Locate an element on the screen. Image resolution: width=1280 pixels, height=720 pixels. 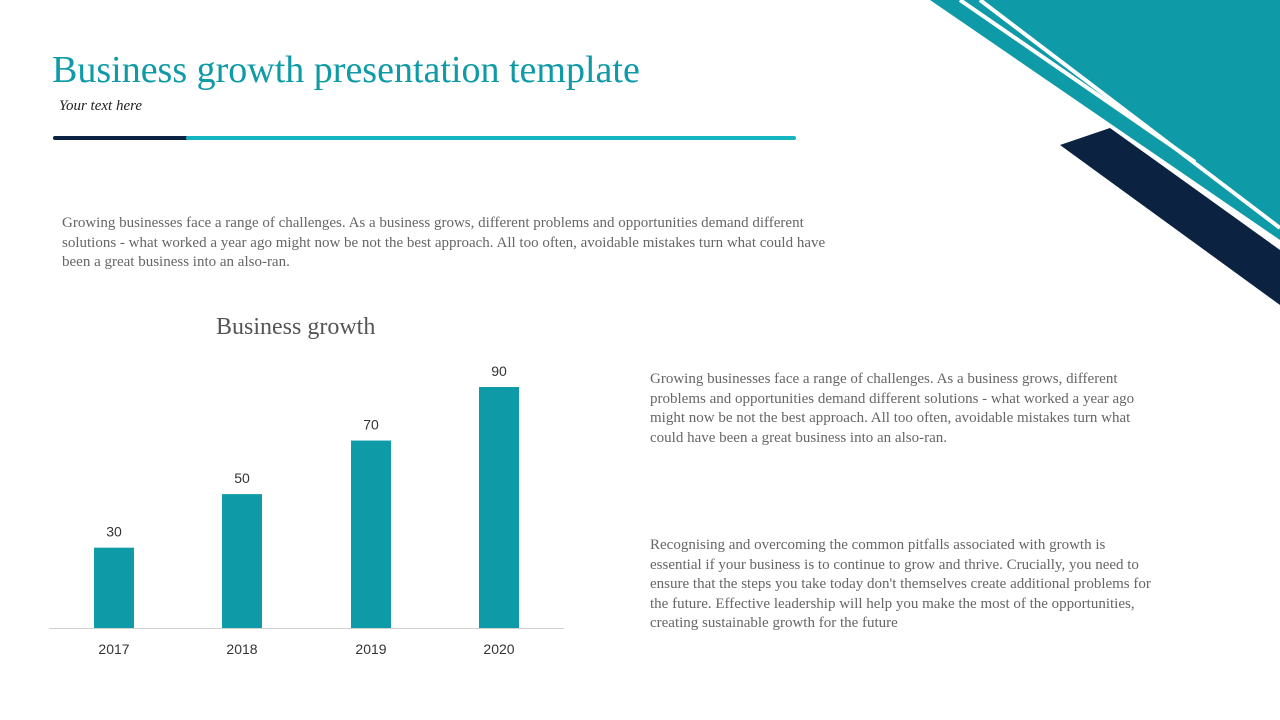
x-tick-label-2020: 2020 is located at coordinates (498, 649).